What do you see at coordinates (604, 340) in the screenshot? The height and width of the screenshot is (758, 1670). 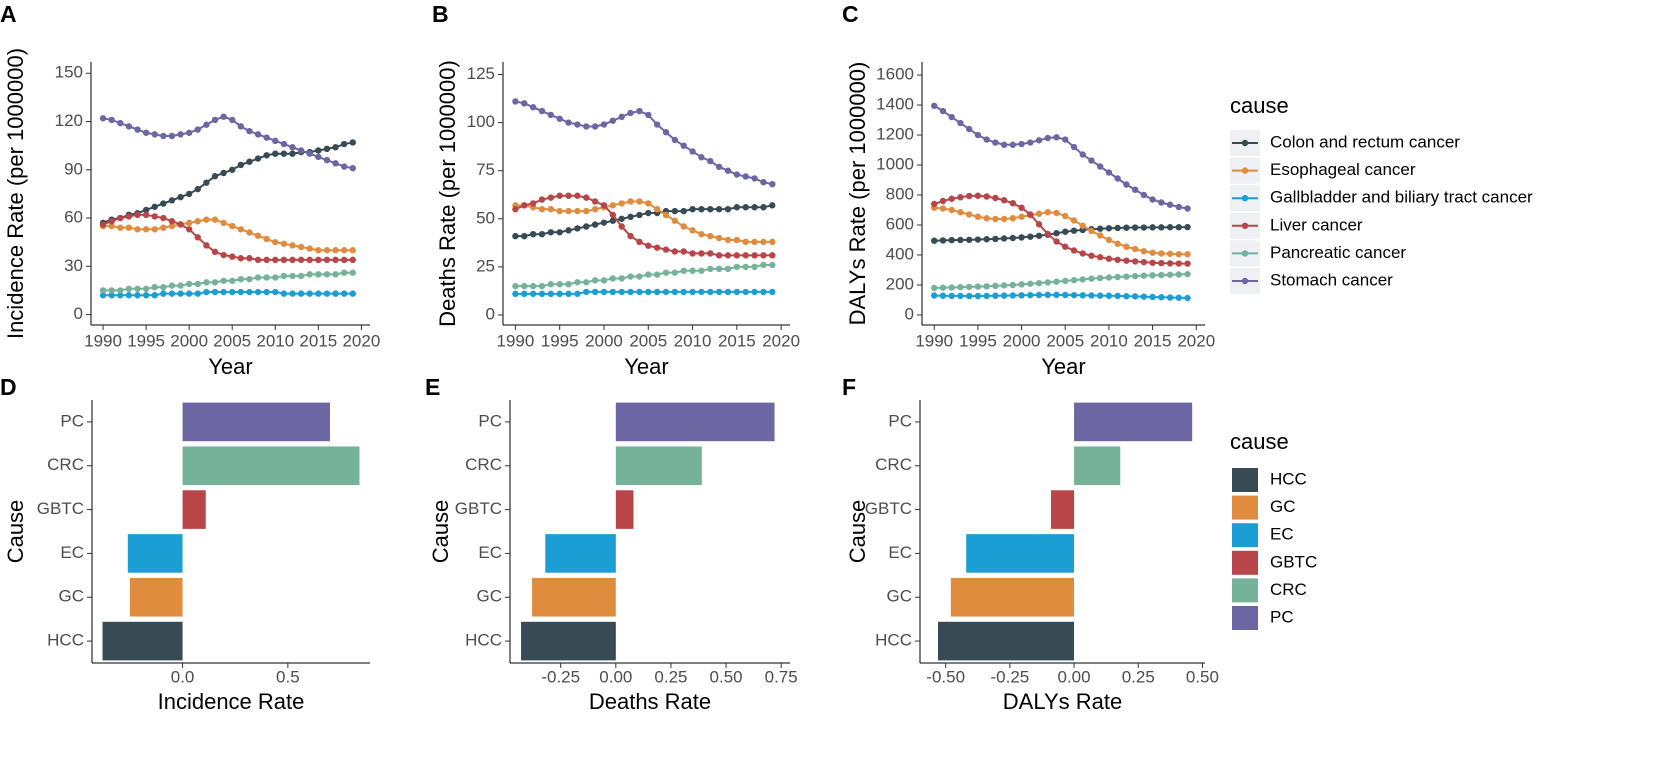 I see `x-tick-label: 2000` at bounding box center [604, 340].